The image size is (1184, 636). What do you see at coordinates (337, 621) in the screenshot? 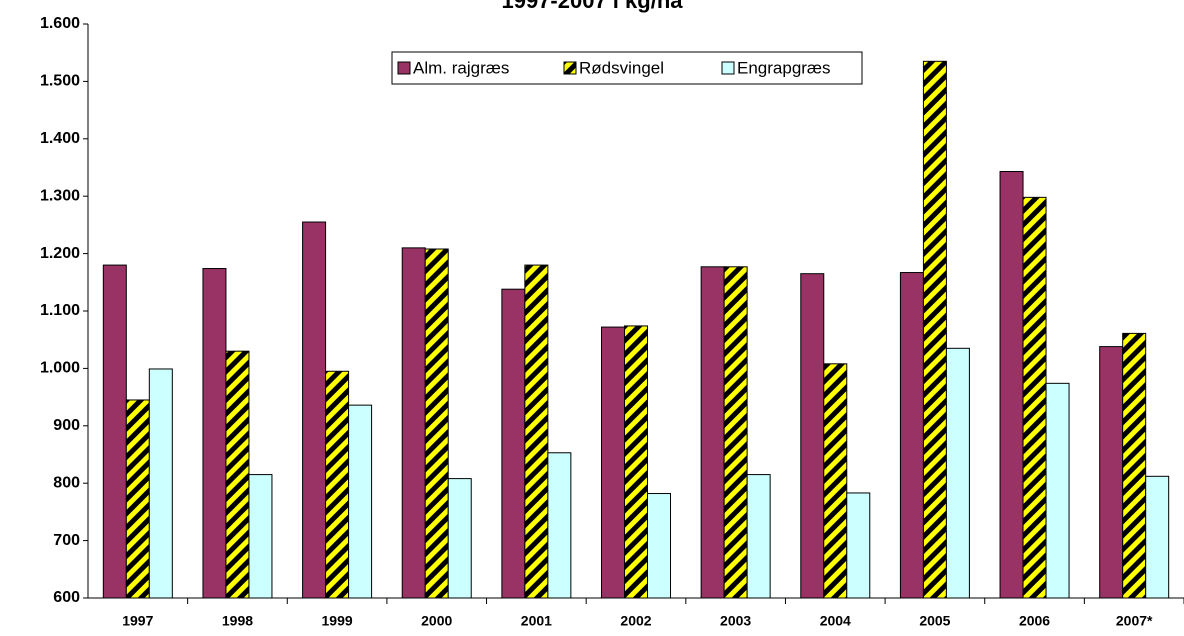
I see `x-tick-label: 1999` at bounding box center [337, 621].